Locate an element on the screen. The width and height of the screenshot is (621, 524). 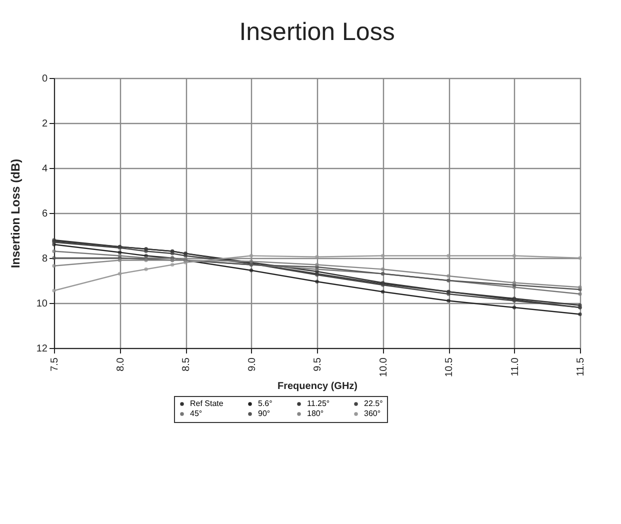
x-tick-label: 9.0 is located at coordinates (252, 364).